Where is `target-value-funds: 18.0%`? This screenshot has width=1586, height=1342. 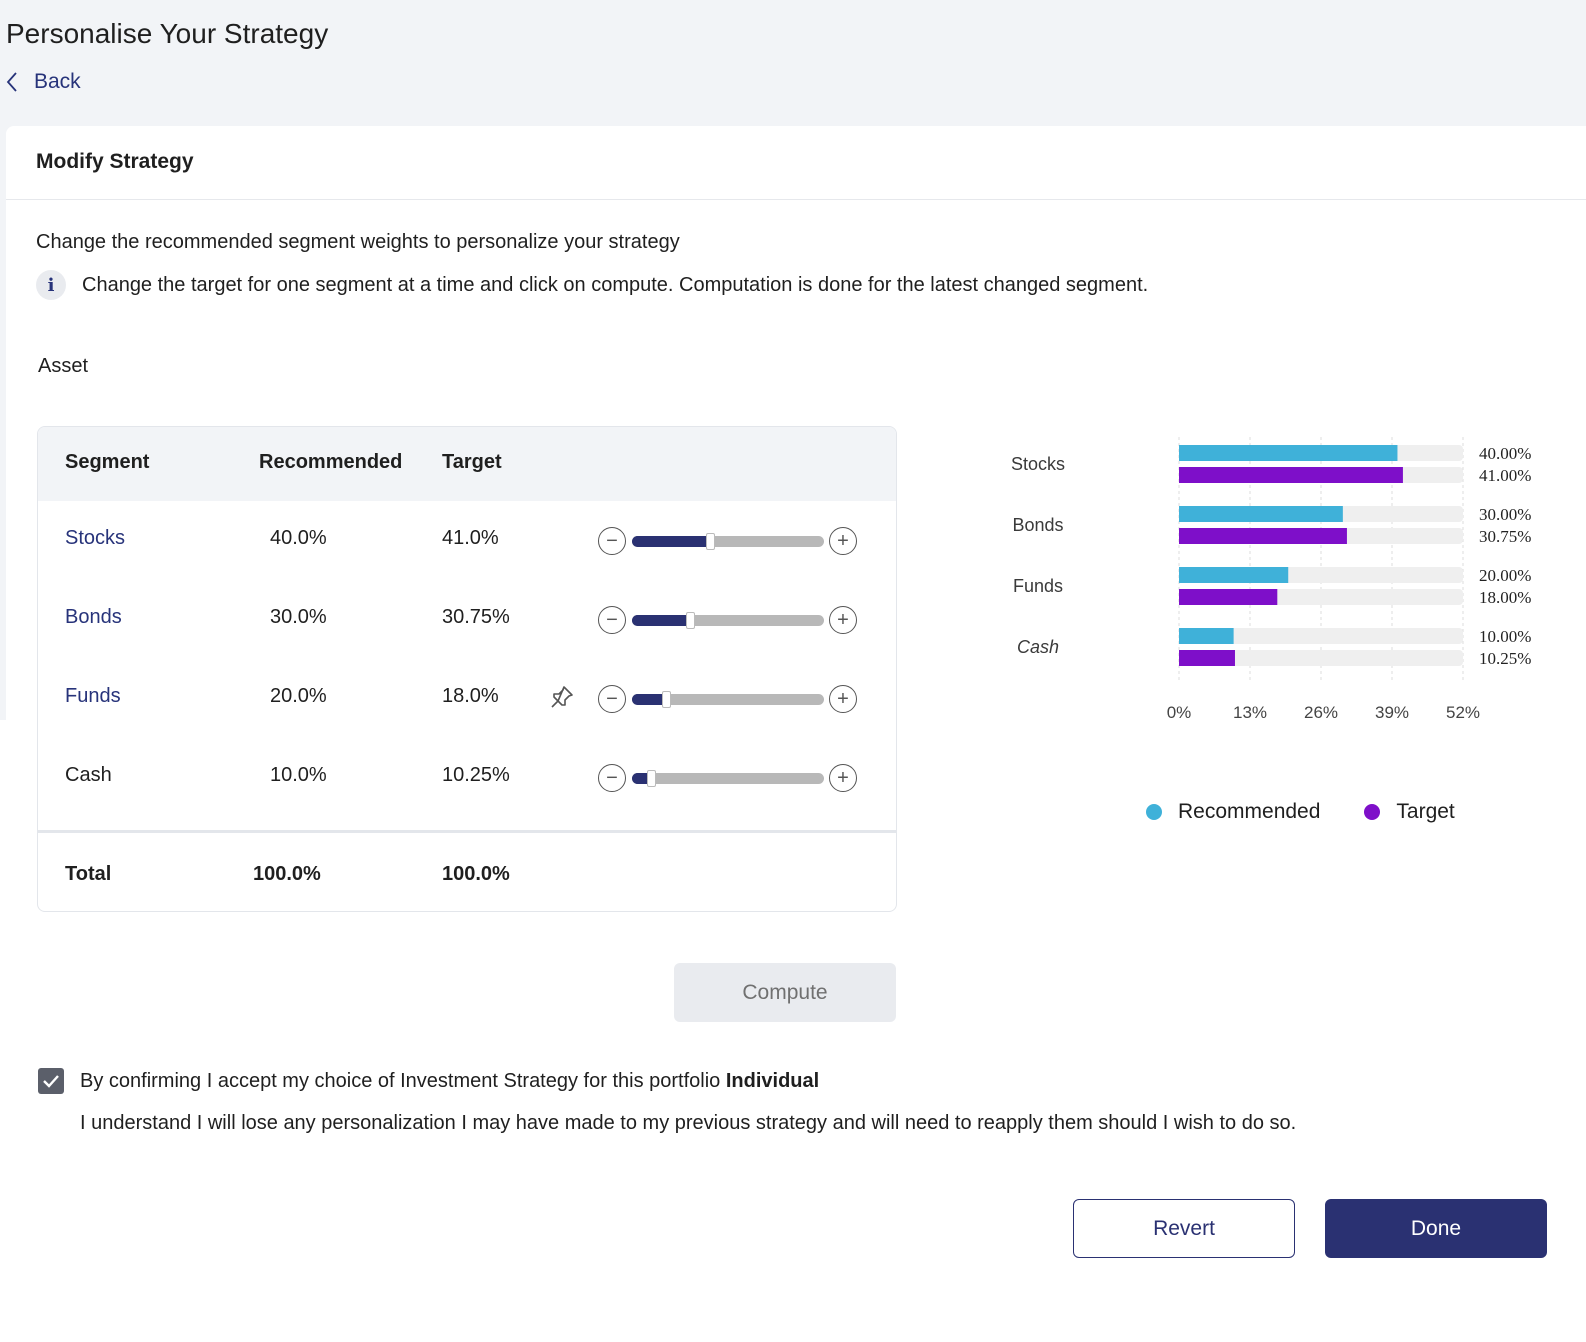 target-value-funds: 18.0% is located at coordinates (470, 696).